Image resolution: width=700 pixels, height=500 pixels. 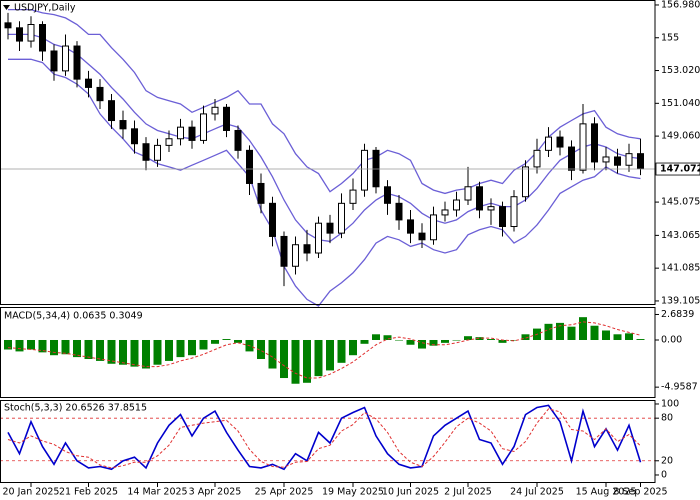 I want to click on stoch-line, so click(x=324, y=438).